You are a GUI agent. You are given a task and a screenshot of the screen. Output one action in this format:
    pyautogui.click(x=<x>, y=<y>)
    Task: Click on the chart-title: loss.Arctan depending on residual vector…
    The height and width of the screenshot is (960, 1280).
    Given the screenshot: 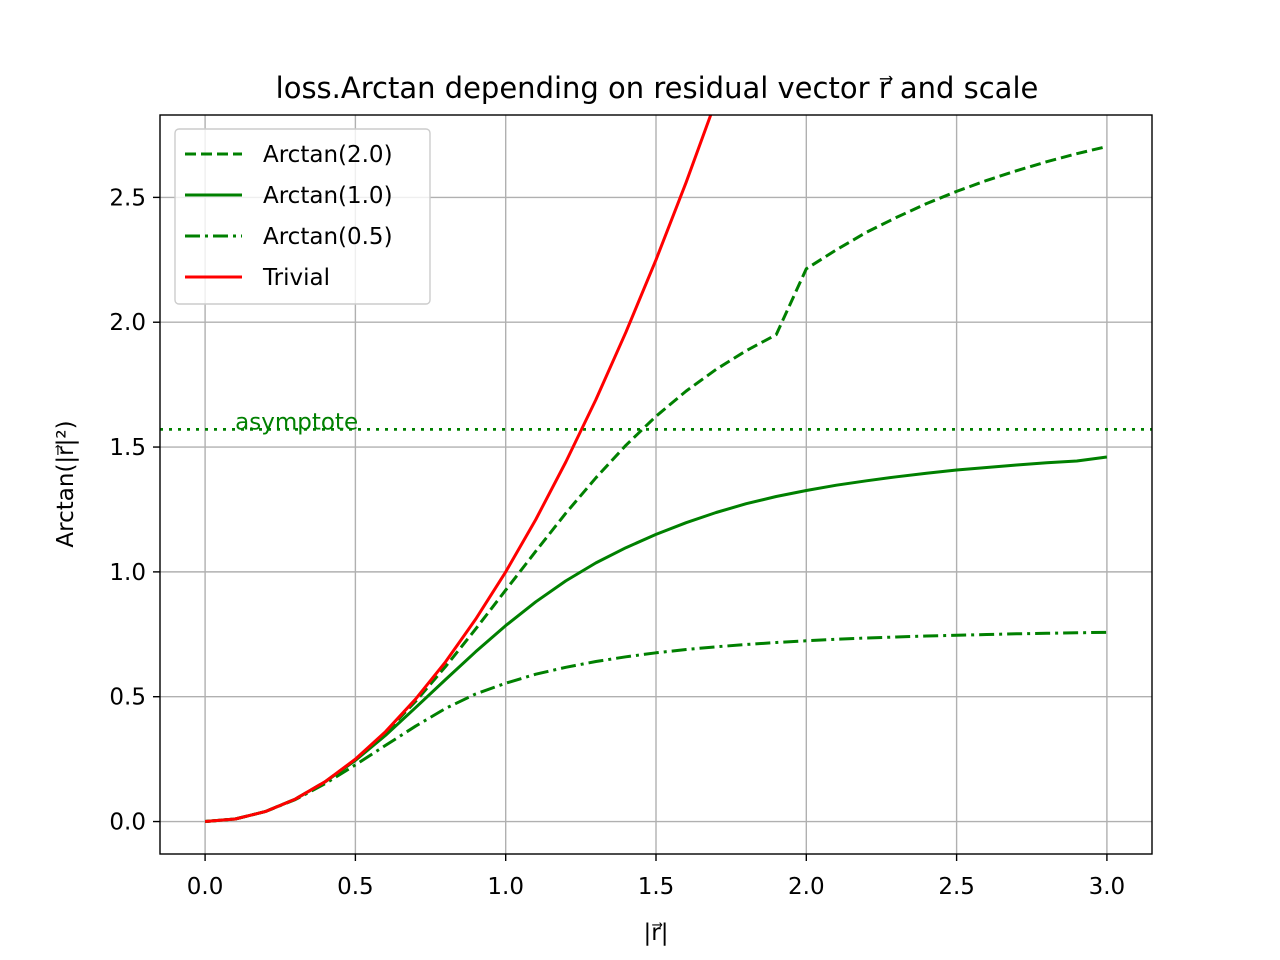 What is the action you would take?
    pyautogui.click(x=657, y=88)
    